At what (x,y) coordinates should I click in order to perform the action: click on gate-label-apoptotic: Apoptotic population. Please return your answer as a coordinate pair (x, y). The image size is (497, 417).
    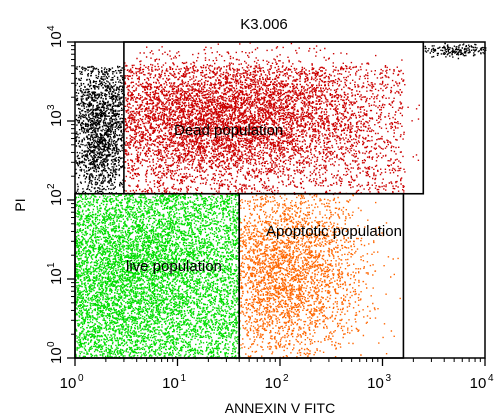
    Looking at the image, I should click on (334, 231).